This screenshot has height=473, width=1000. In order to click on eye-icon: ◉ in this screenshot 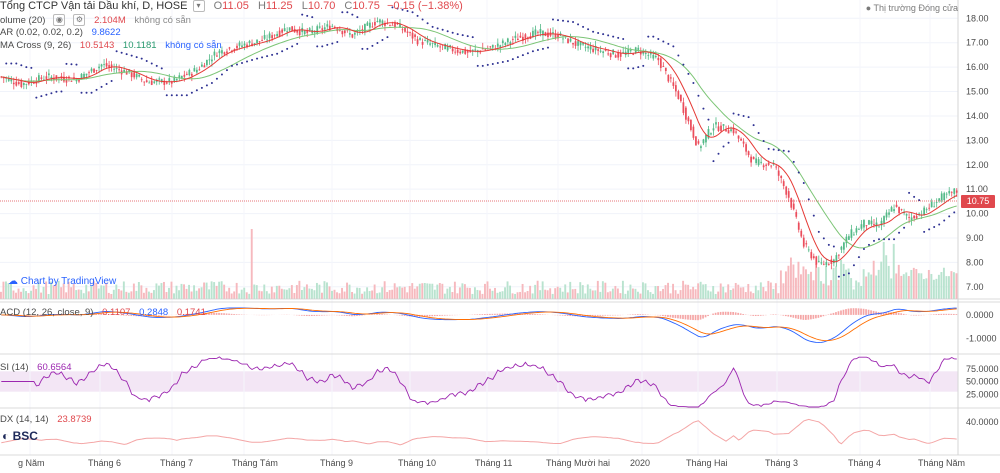, I will do `click(59, 20)`.